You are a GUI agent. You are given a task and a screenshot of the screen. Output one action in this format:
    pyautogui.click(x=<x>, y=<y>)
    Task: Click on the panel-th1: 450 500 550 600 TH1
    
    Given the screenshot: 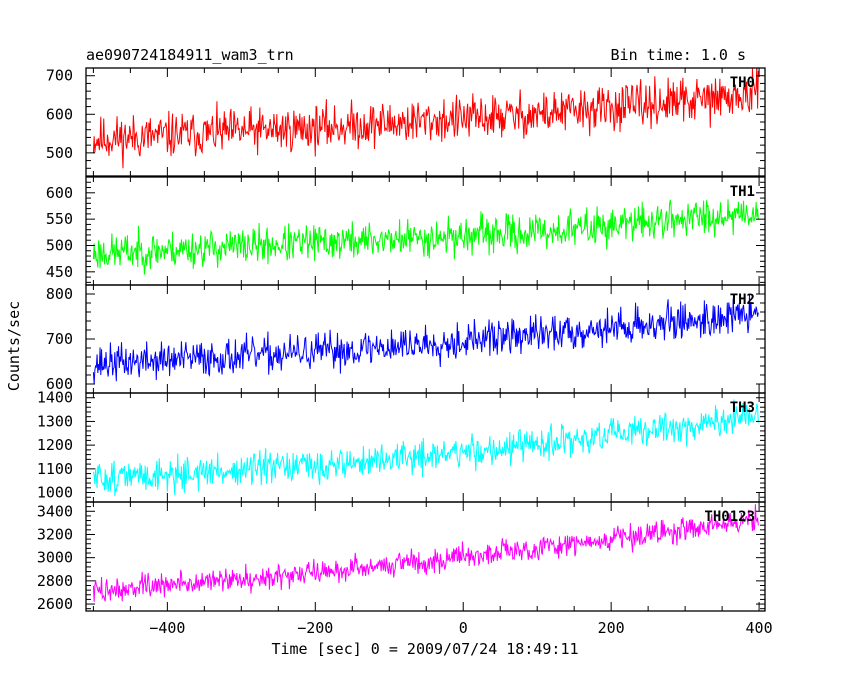 What is the action you would take?
    pyautogui.click(x=406, y=231)
    